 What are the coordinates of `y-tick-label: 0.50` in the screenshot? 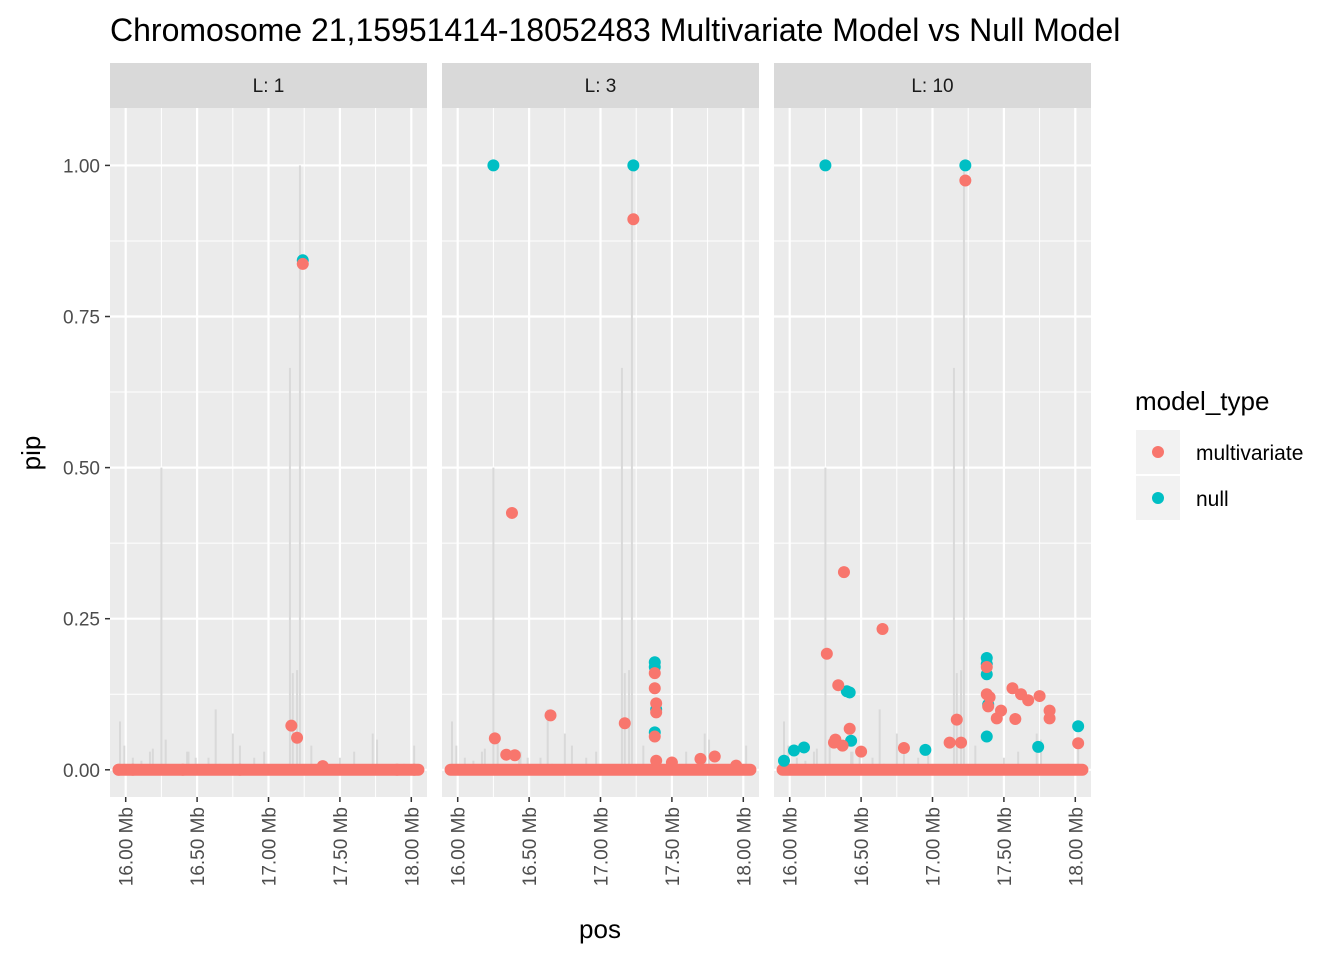 It's located at (81, 469).